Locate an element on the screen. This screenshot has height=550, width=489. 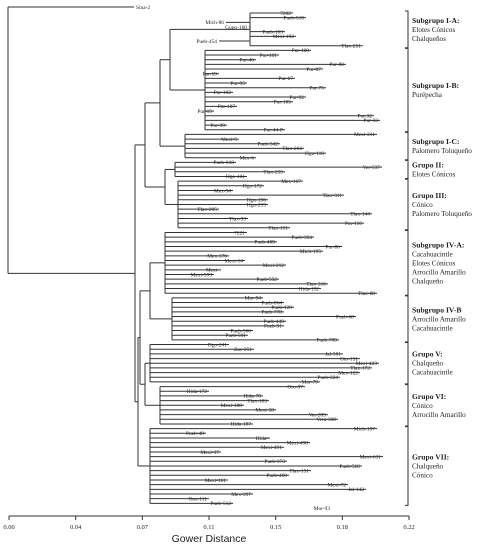
leaf-label: Mex-397 is located at coordinates (241, 495).